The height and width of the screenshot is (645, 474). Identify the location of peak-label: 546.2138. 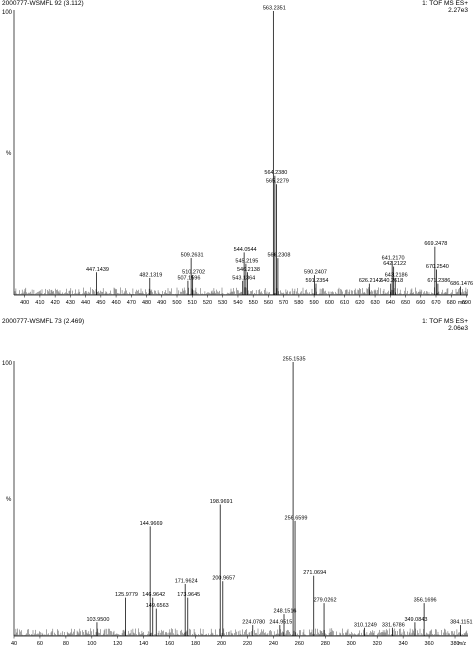
(248, 270).